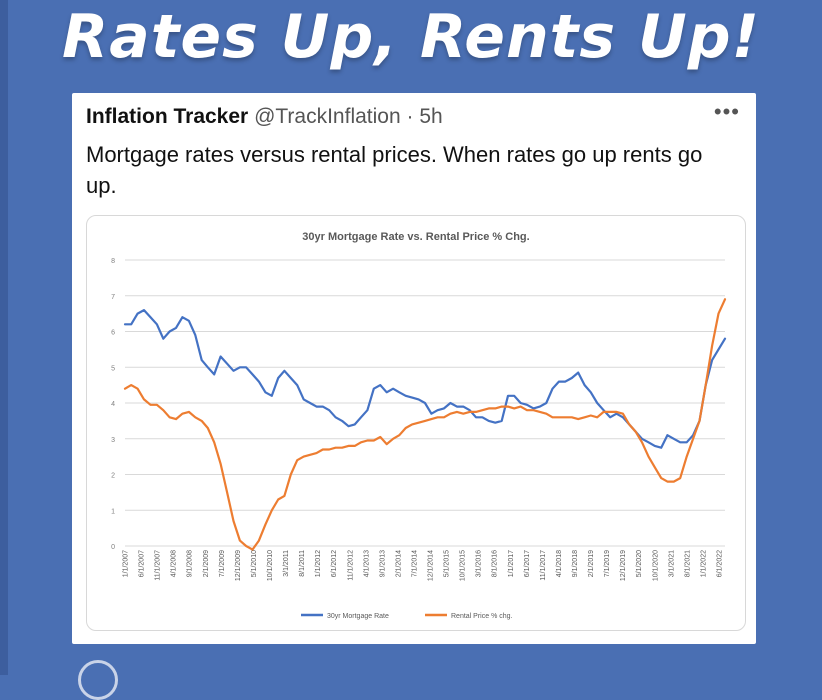  What do you see at coordinates (113, 440) in the screenshot?
I see `y-tick-label: 3` at bounding box center [113, 440].